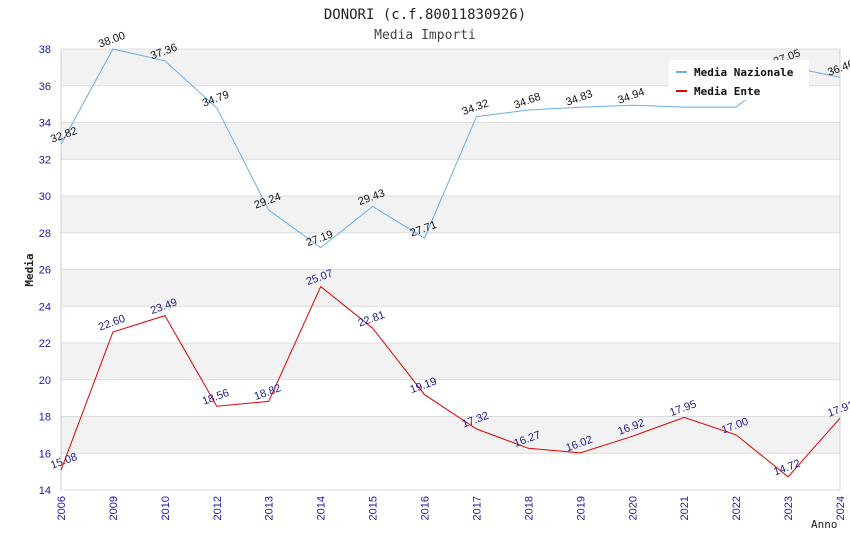 Image resolution: width=850 pixels, height=550 pixels. Describe the element at coordinates (633, 508) in the screenshot. I see `x-tick-label: 2020` at that location.